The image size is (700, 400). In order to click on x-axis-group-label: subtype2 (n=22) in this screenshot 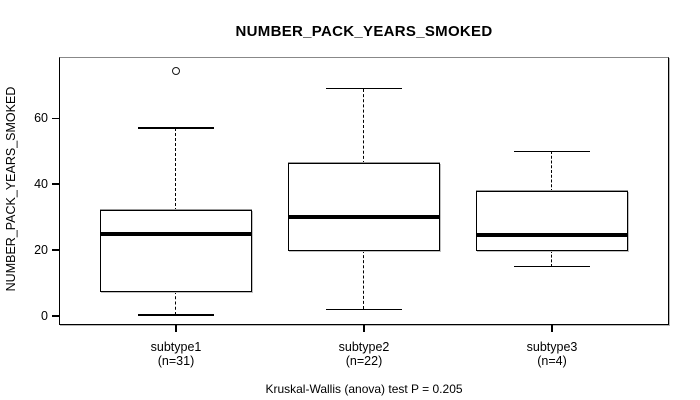, I will do `click(364, 354)`.